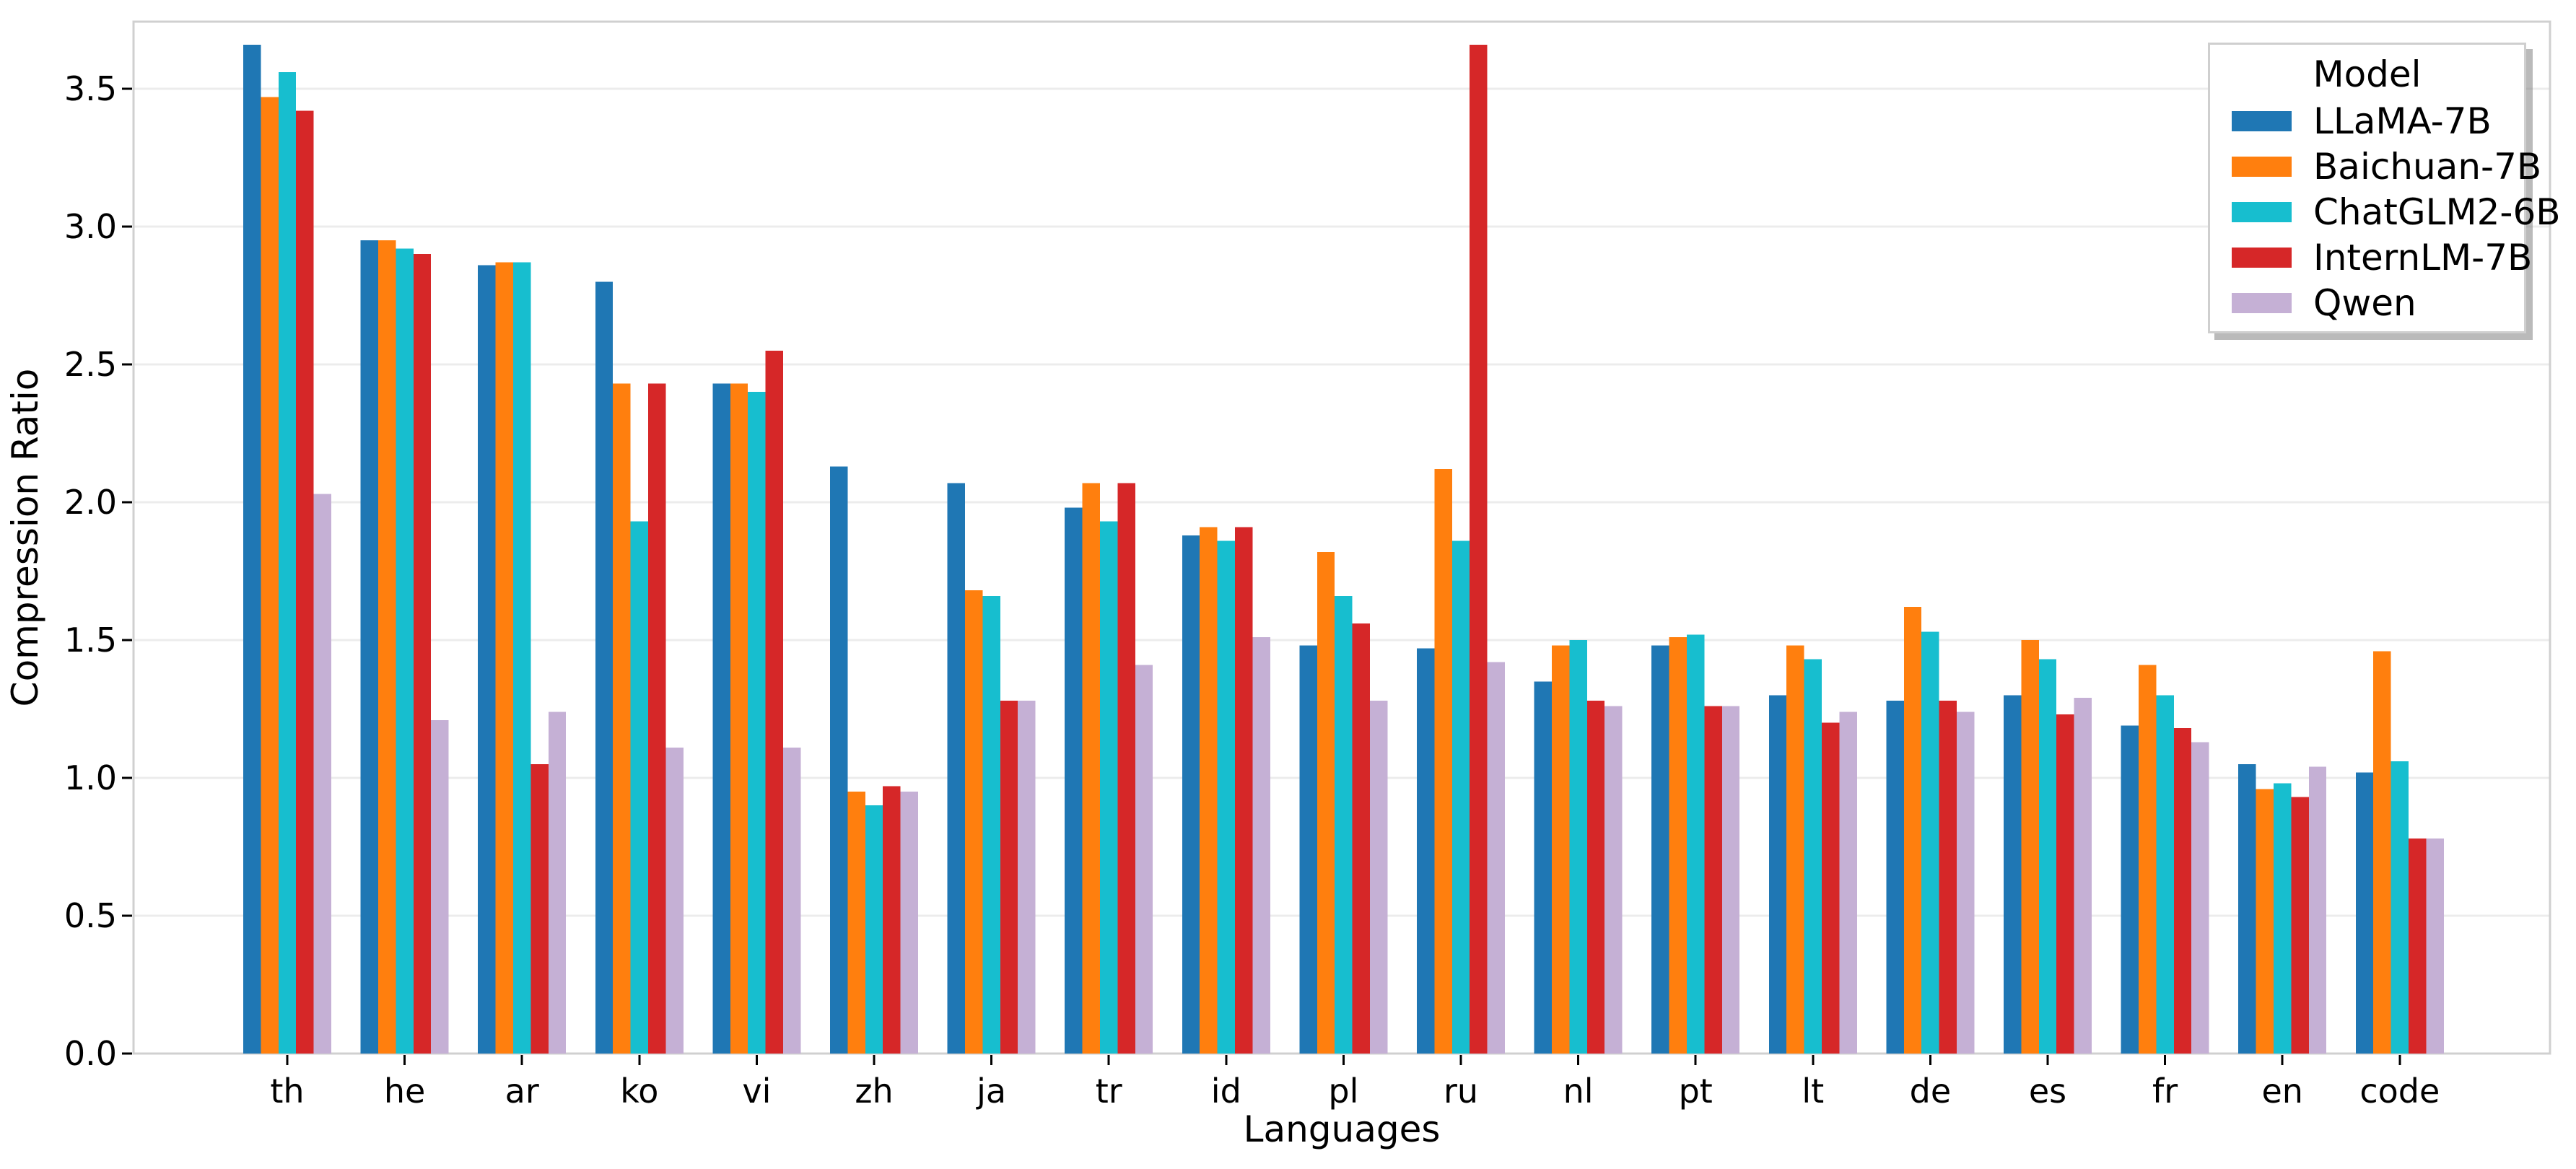  I want to click on bar-nl-InternLM-7B, so click(1595, 877).